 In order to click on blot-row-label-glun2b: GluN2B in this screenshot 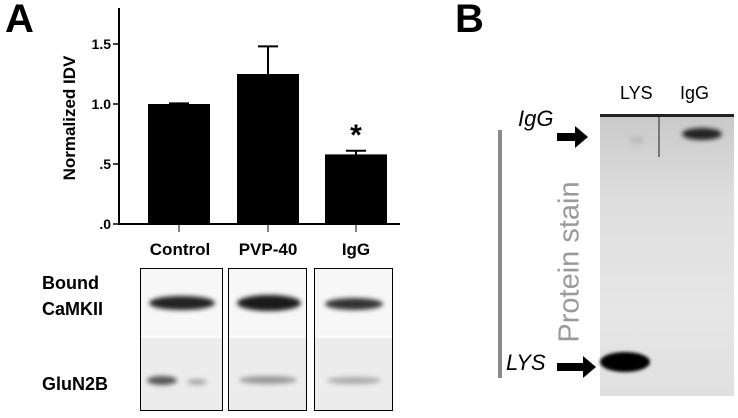, I will do `click(75, 384)`.